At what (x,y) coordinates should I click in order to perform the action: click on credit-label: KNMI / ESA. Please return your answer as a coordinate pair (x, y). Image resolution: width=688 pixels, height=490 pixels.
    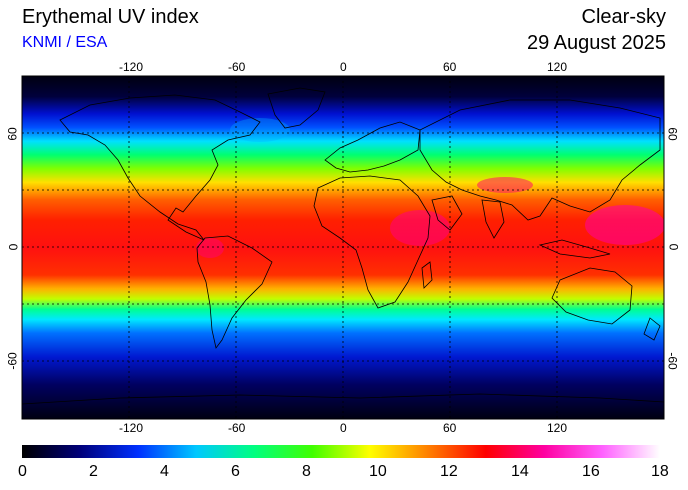
    Looking at the image, I should click on (65, 42).